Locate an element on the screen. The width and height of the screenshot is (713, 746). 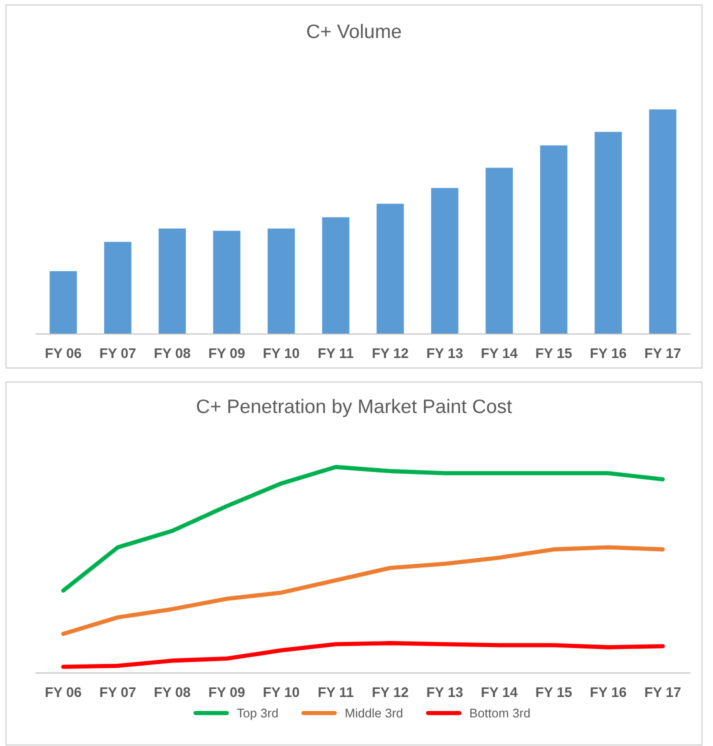
chart-title: C+ Volume is located at coordinates (354, 31).